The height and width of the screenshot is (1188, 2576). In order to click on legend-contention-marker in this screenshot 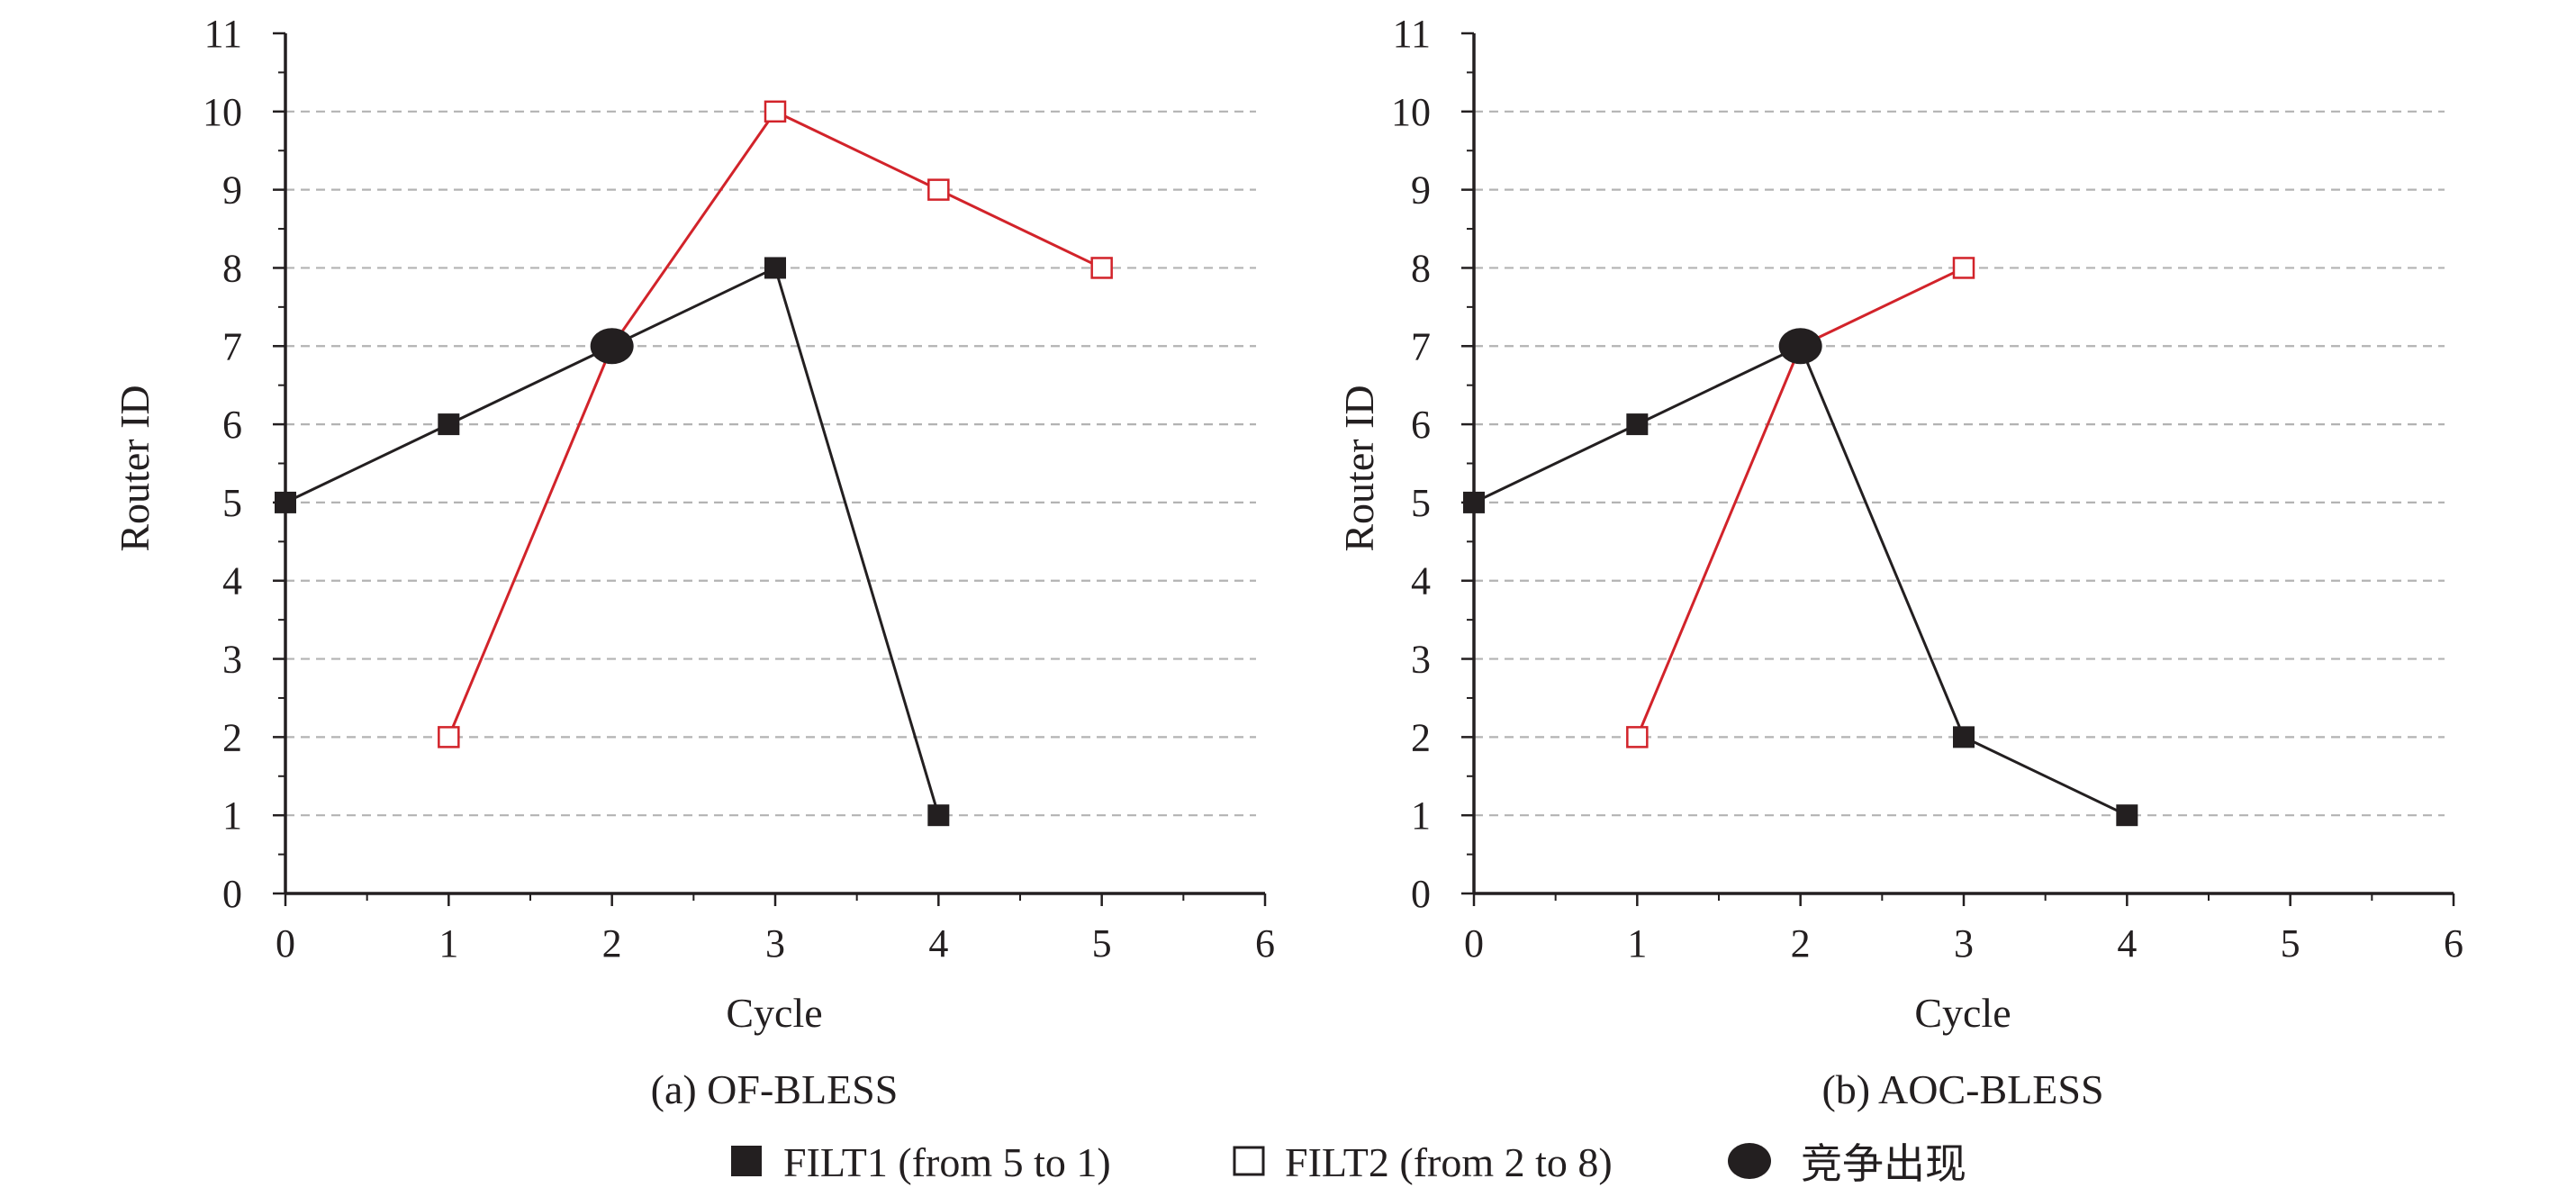, I will do `click(1749, 1161)`.